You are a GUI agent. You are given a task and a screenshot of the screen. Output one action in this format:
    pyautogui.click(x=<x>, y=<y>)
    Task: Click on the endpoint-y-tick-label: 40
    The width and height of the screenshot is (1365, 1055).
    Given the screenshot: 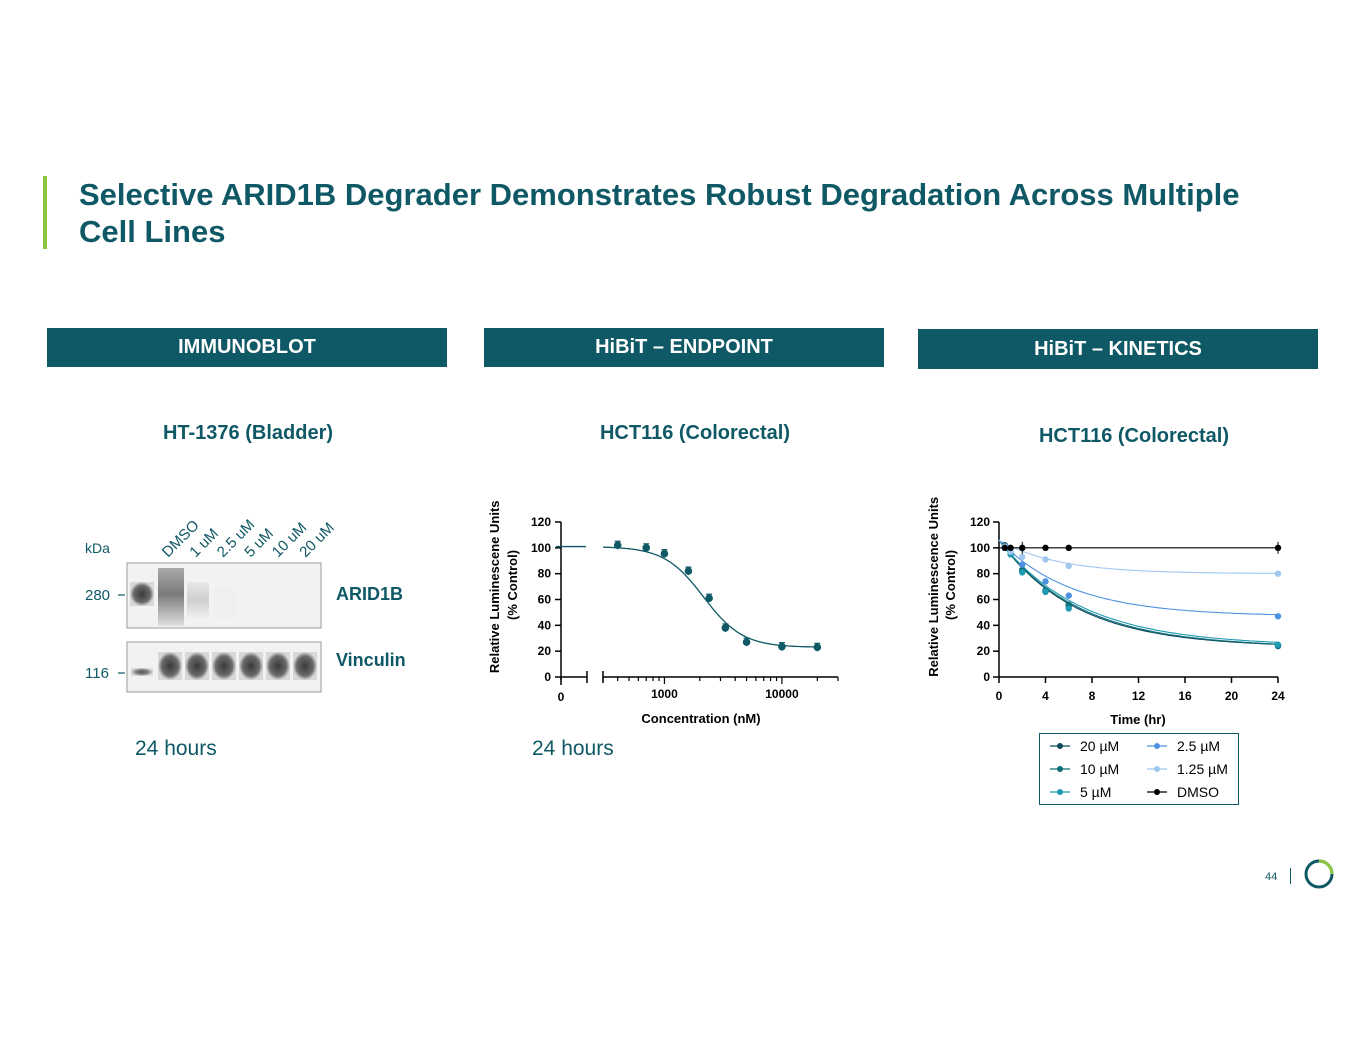 What is the action you would take?
    pyautogui.click(x=545, y=625)
    